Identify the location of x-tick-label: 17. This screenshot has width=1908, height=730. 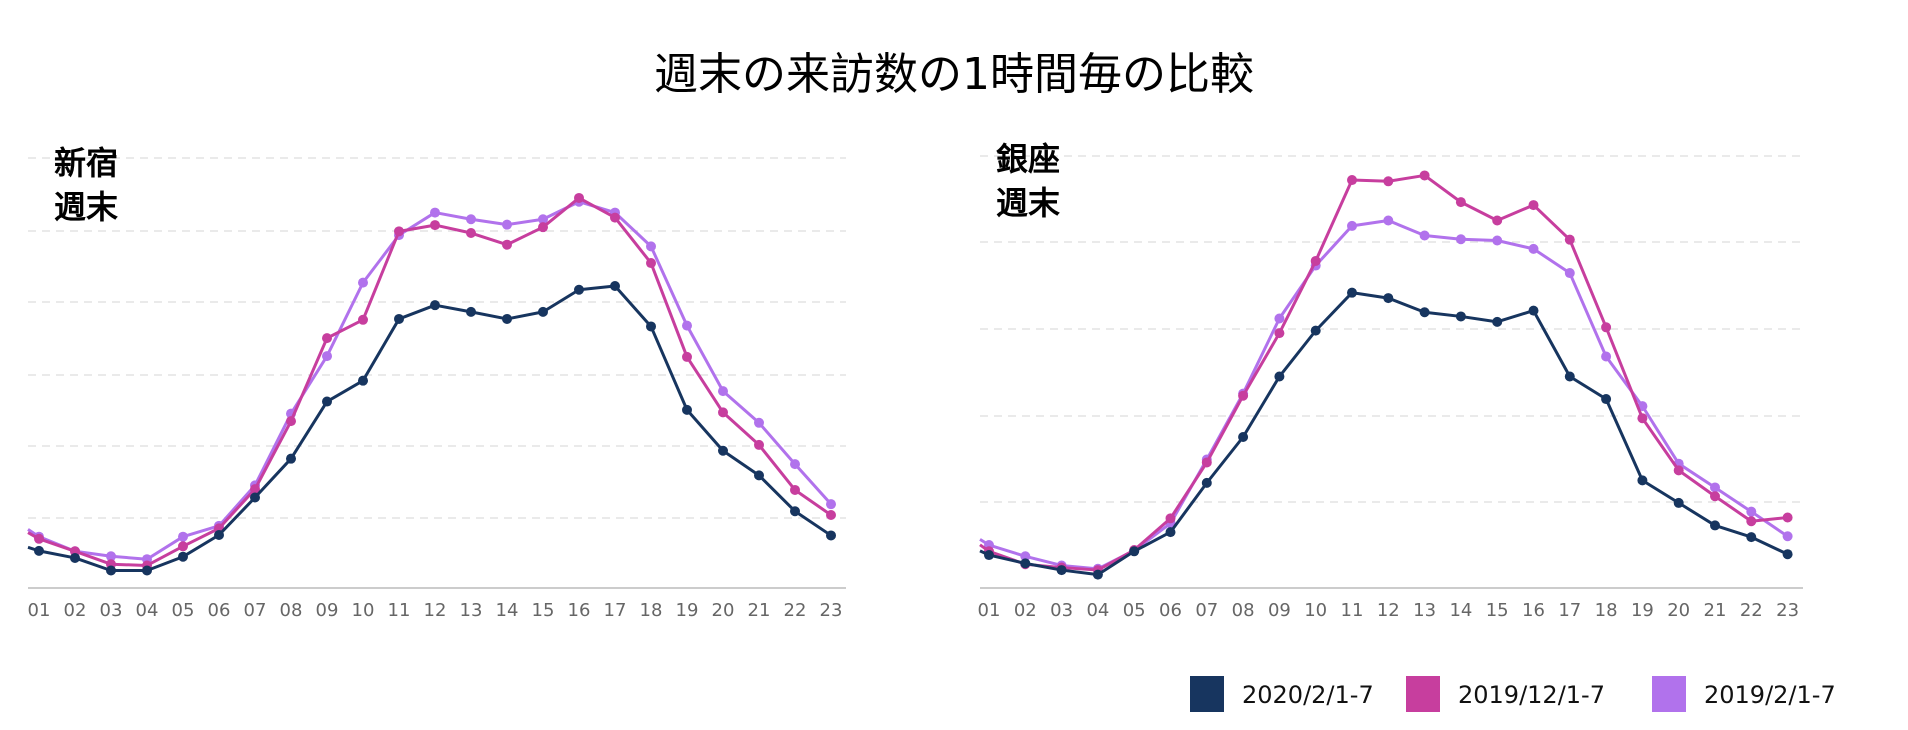
(1569, 610).